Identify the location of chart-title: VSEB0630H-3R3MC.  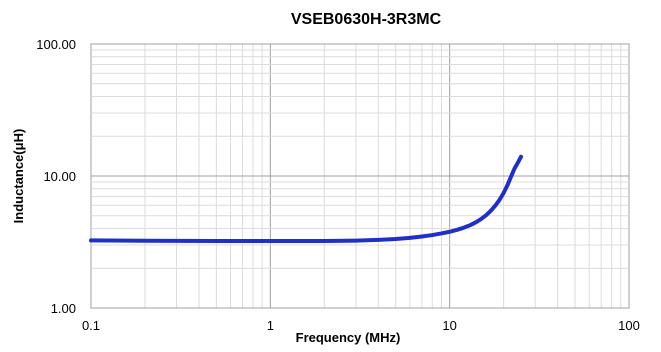
(366, 19).